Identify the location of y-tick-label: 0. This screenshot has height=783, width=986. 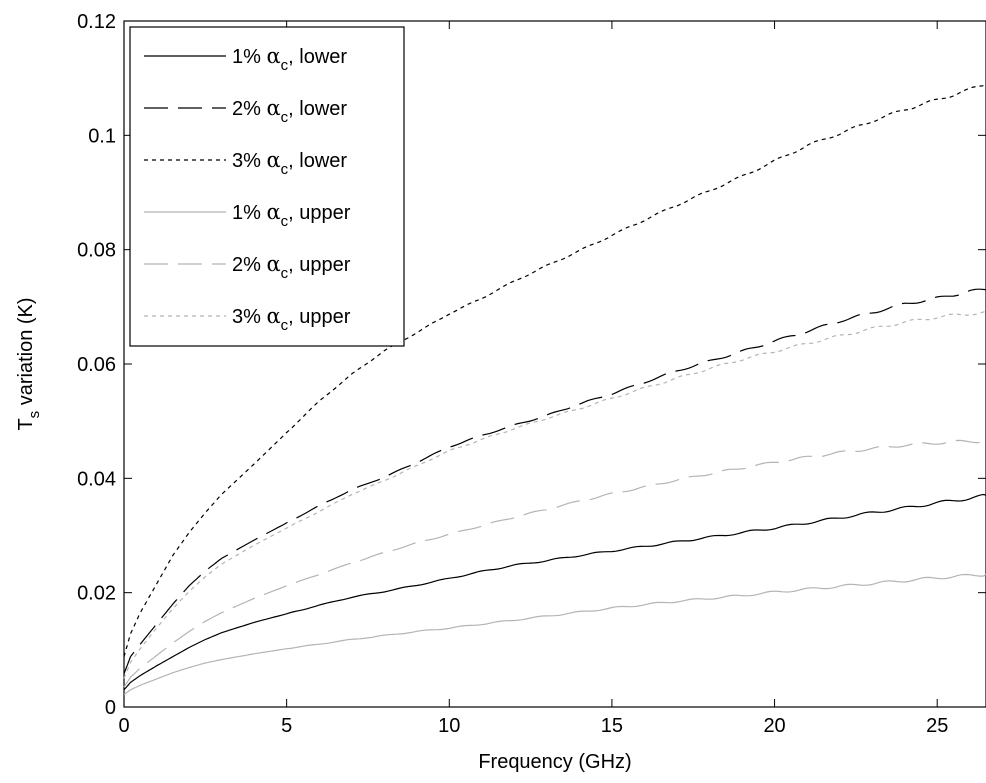
(110, 708).